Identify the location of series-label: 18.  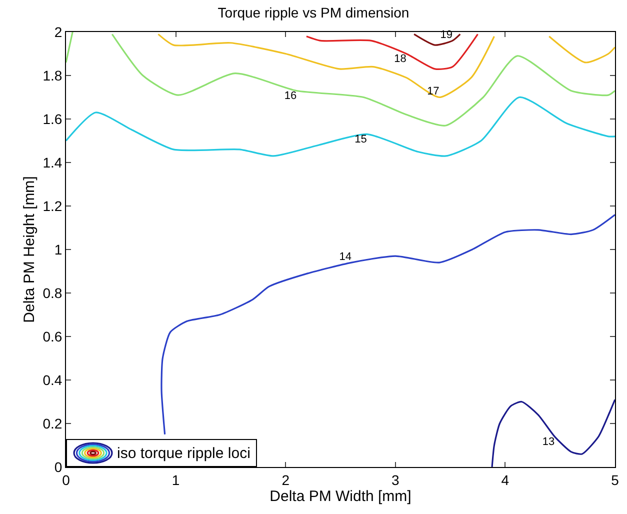
(400, 59).